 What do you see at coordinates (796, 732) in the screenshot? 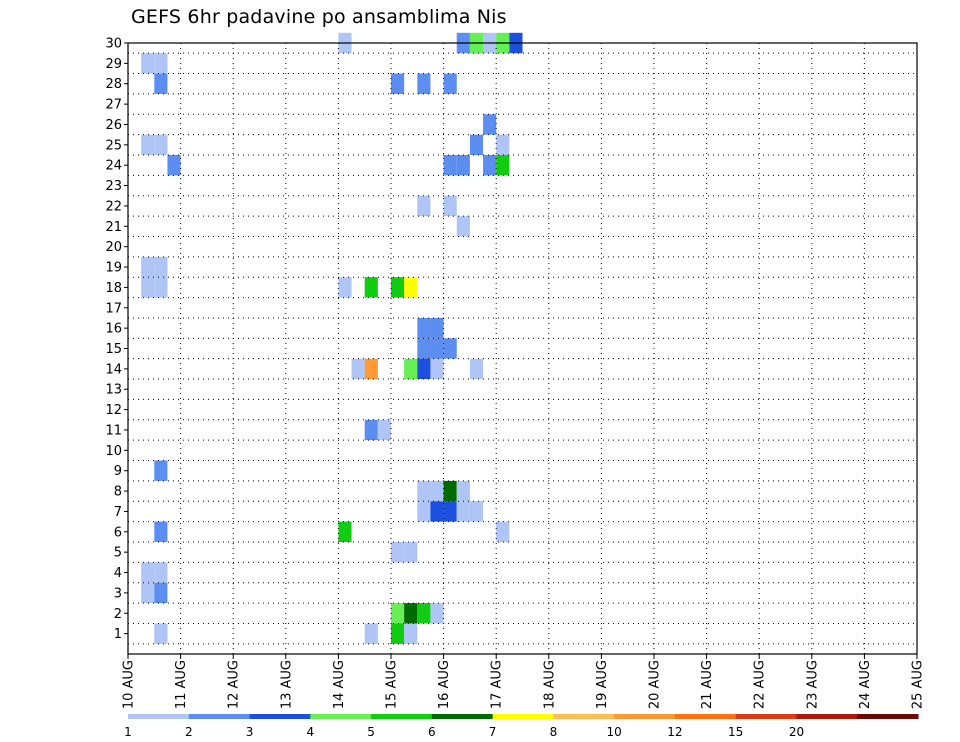
I see `legend-label: 20` at bounding box center [796, 732].